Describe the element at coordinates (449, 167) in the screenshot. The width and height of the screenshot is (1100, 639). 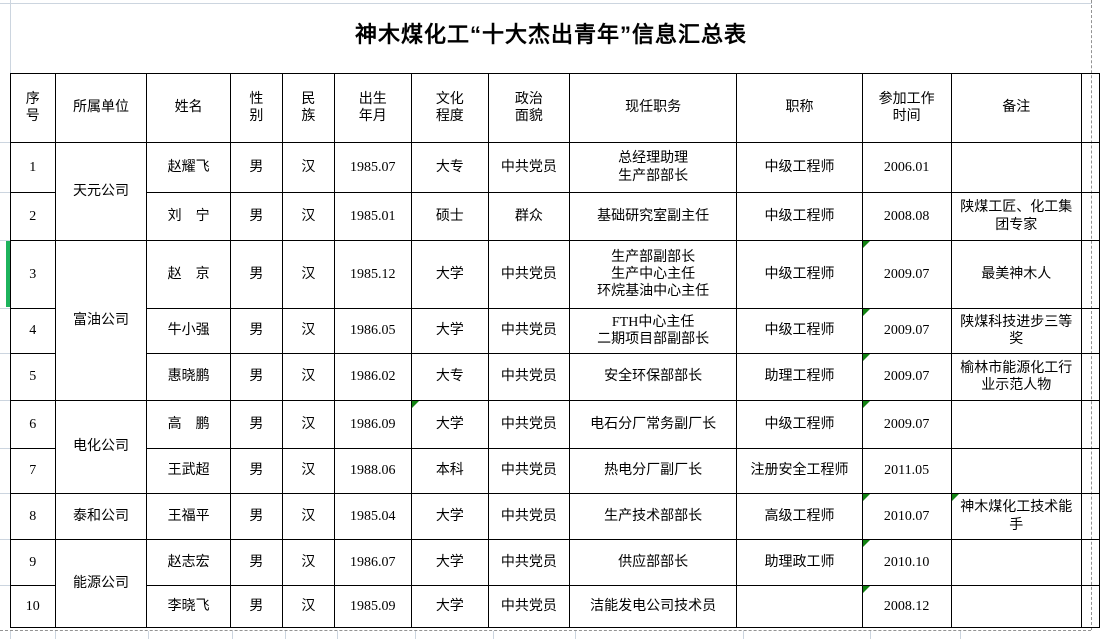
I see `cell-r1-education: 大专` at that location.